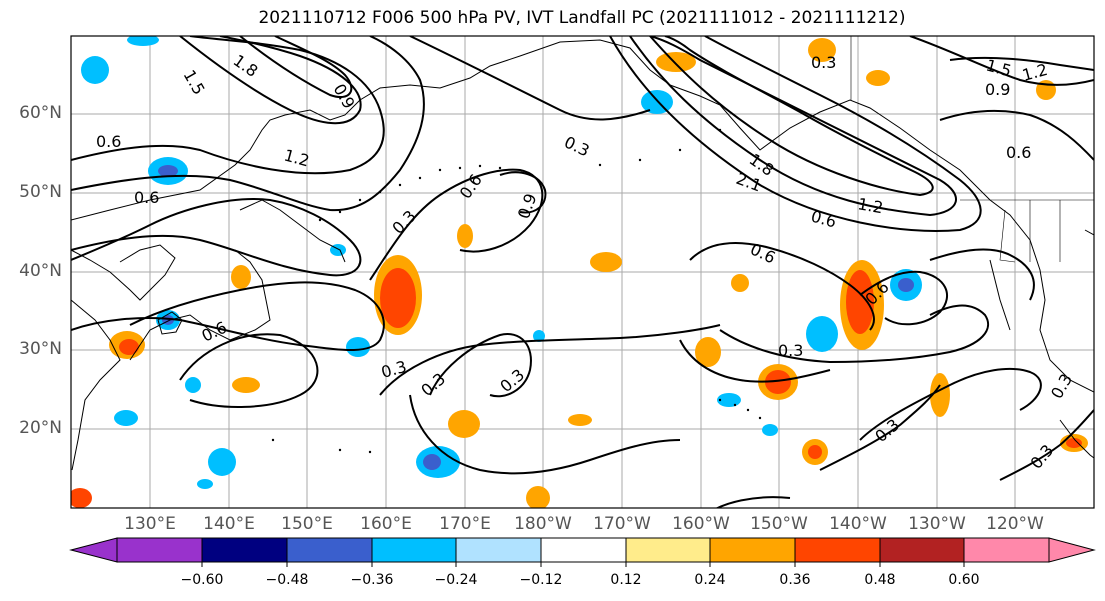  I want to click on colorbar-tick-label: −0.12, so click(541, 580).